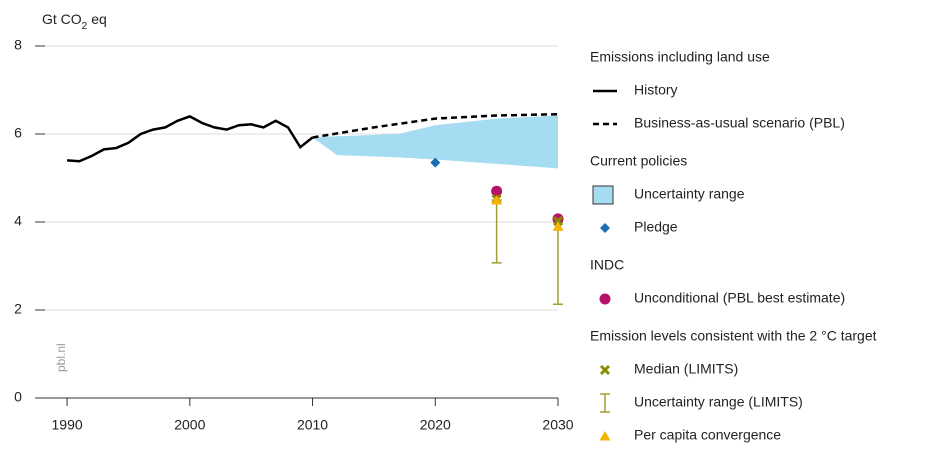 This screenshot has width=936, height=455. What do you see at coordinates (61, 357) in the screenshot?
I see `watermark: pbl.nl` at bounding box center [61, 357].